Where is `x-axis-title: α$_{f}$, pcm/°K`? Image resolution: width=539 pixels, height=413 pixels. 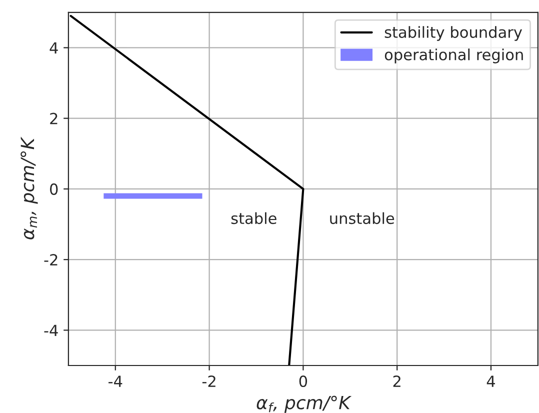
x-axis-title: α$_{f}$, pcm/°K is located at coordinates (304, 404).